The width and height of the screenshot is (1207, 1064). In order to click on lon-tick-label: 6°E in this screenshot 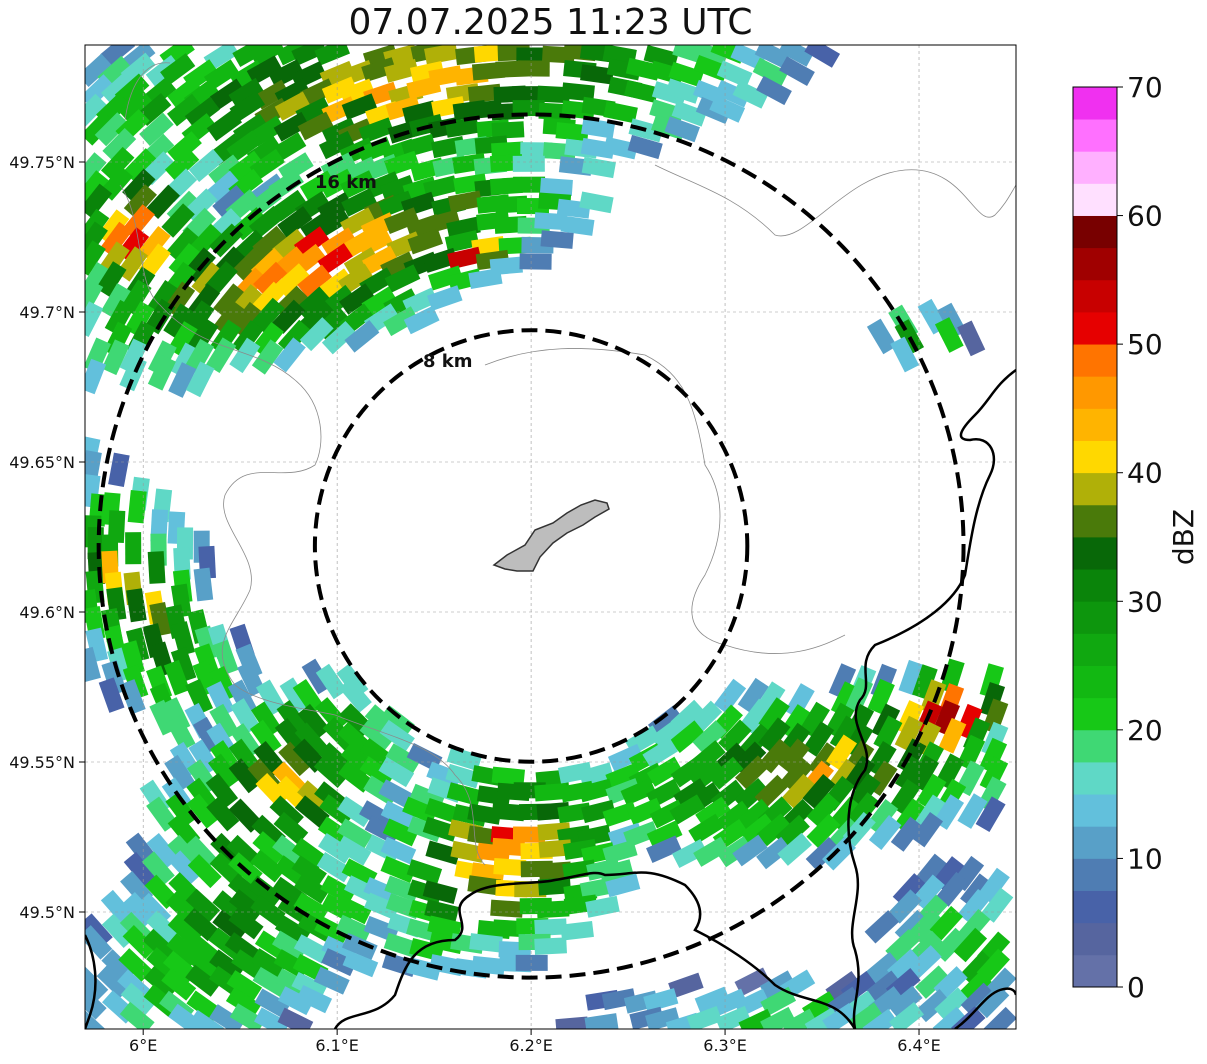, I will do `click(143, 1045)`.